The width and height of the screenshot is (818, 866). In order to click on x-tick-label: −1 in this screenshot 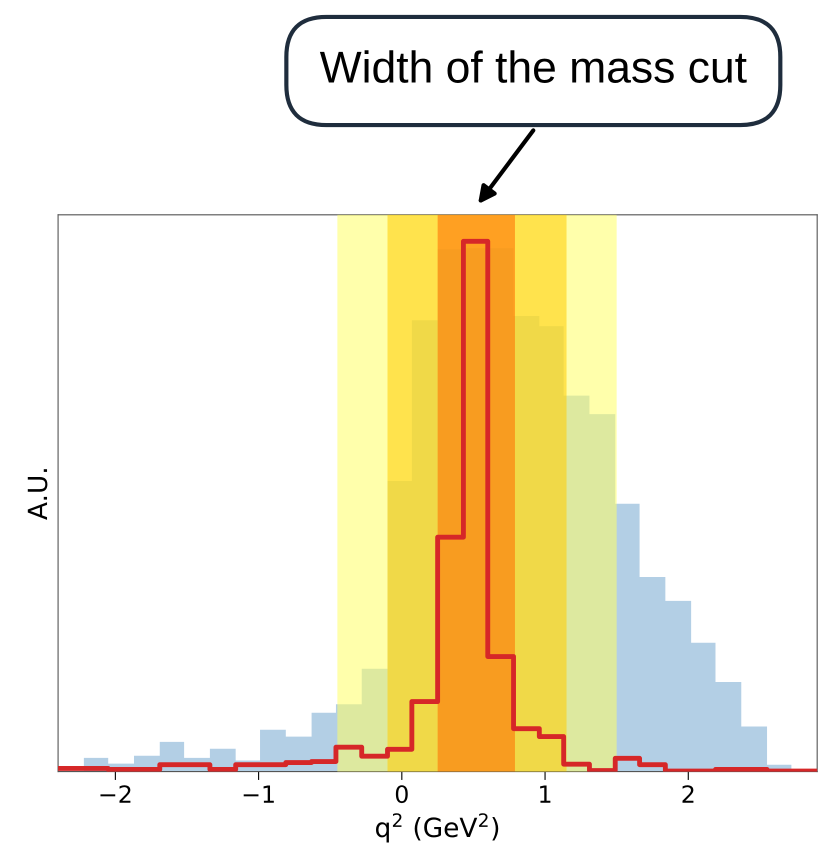, I will do `click(259, 794)`.